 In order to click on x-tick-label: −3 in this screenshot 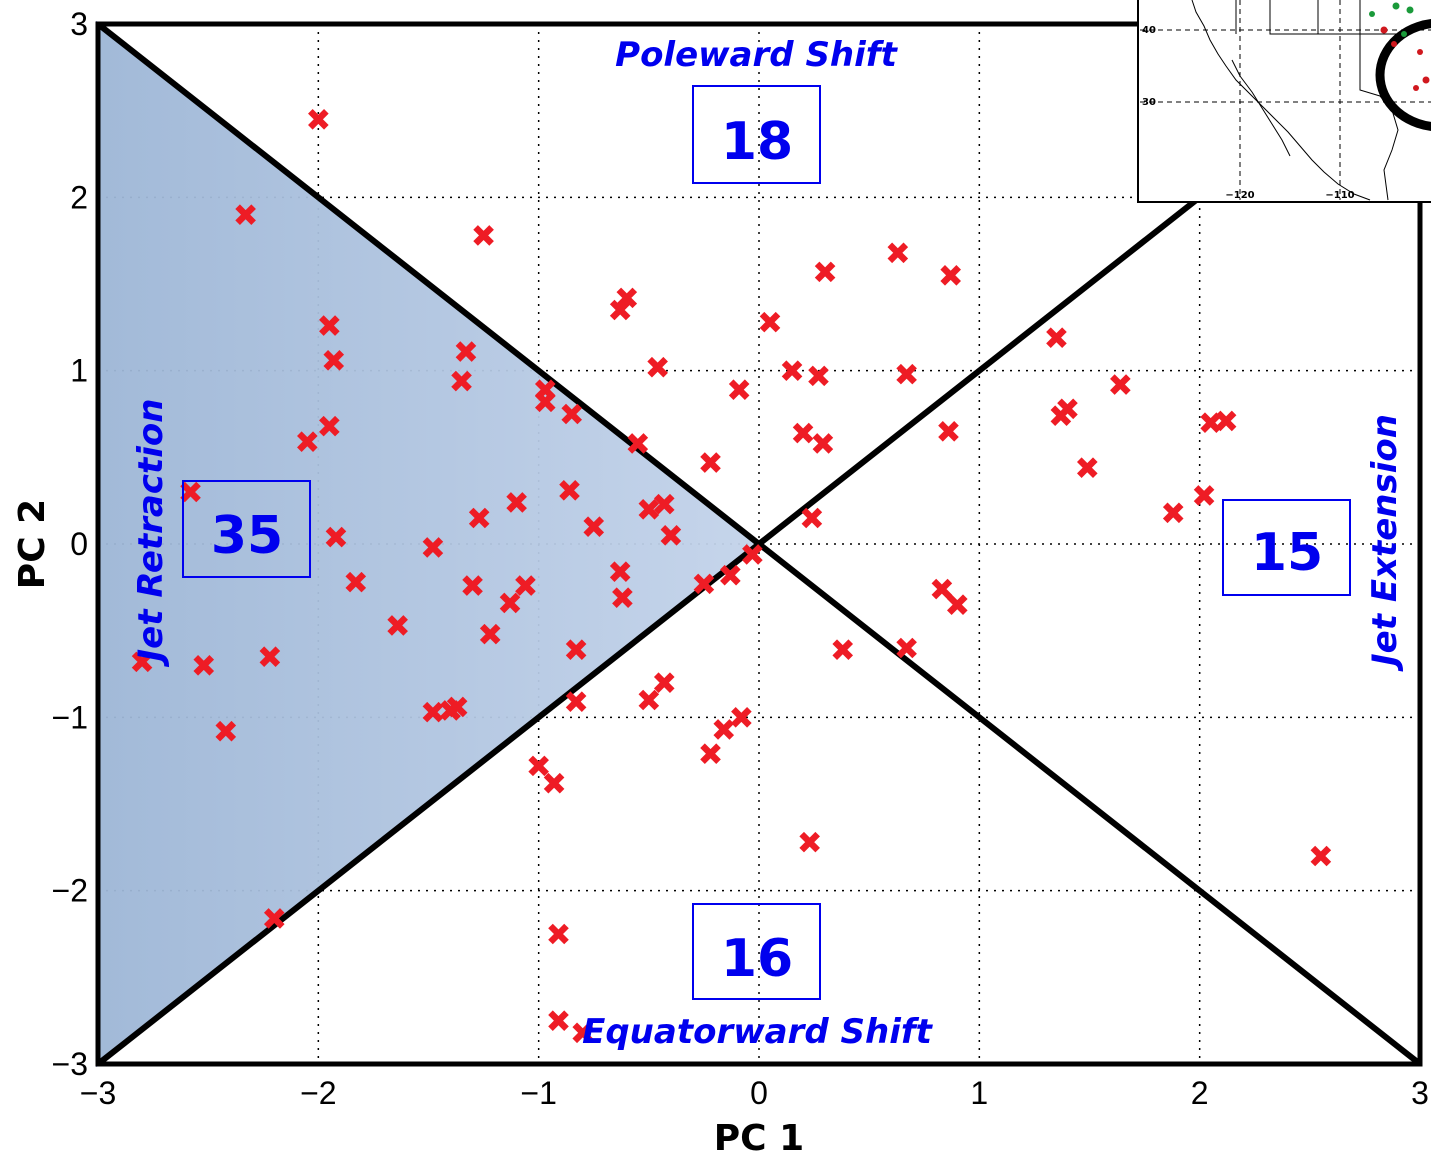, I will do `click(98, 1093)`.